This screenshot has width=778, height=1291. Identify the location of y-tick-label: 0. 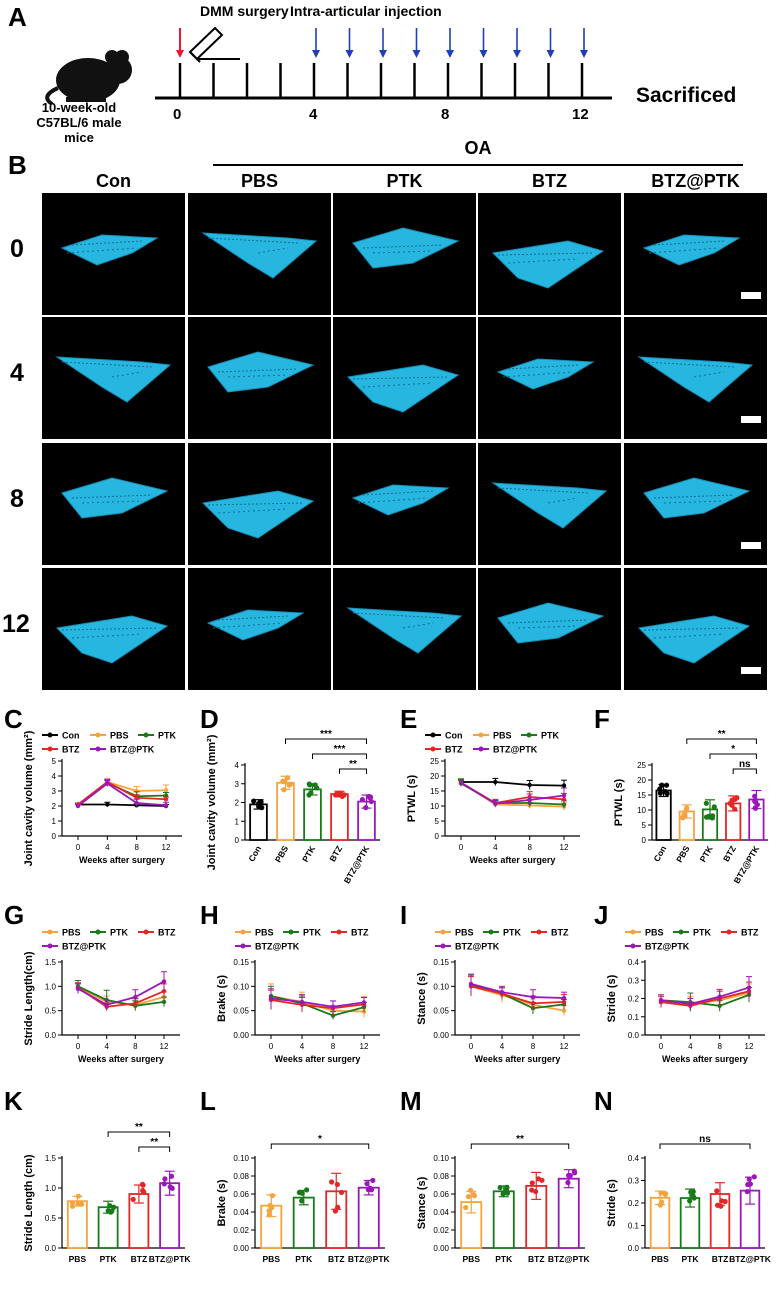
(237, 840).